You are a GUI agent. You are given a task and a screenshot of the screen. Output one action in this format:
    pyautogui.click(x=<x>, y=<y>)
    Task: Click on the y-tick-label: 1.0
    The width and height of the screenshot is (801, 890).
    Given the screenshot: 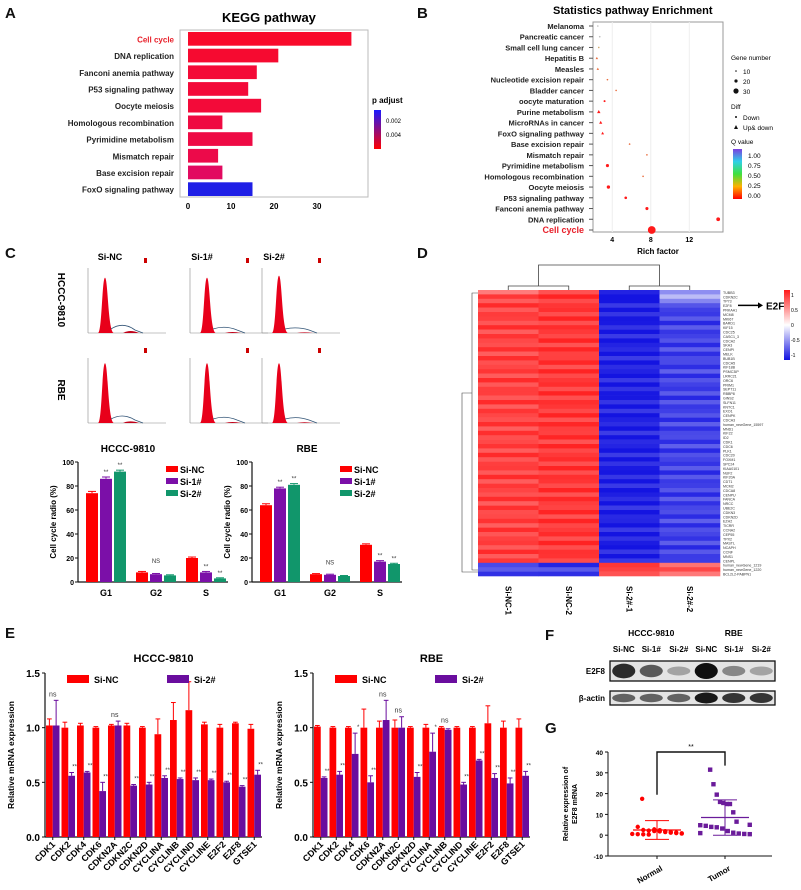 What is the action you would take?
    pyautogui.click(x=301, y=729)
    